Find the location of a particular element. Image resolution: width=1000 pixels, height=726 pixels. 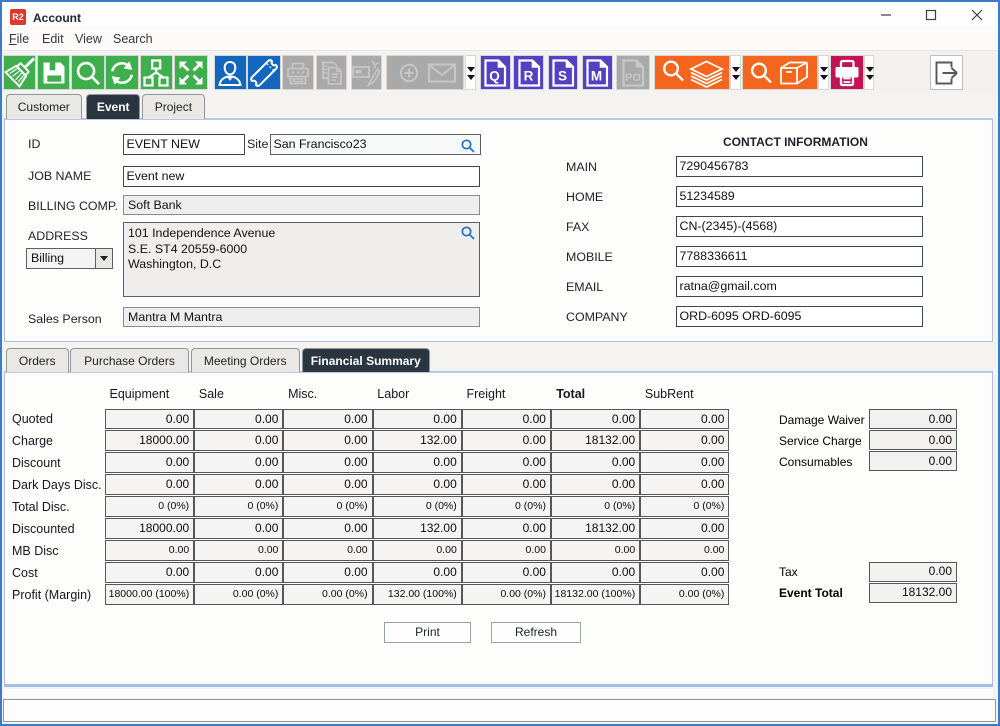

svg-text: Q is located at coordinates (495, 75).